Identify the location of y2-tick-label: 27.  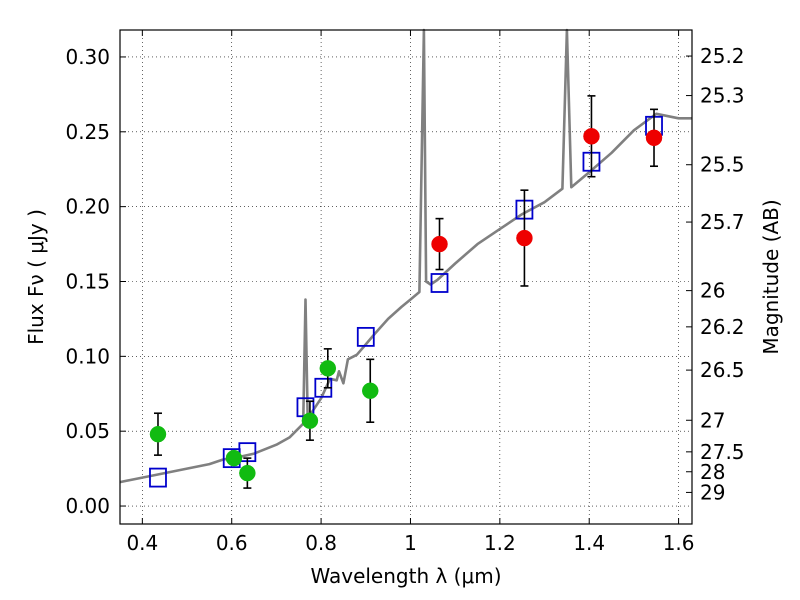
(712, 420).